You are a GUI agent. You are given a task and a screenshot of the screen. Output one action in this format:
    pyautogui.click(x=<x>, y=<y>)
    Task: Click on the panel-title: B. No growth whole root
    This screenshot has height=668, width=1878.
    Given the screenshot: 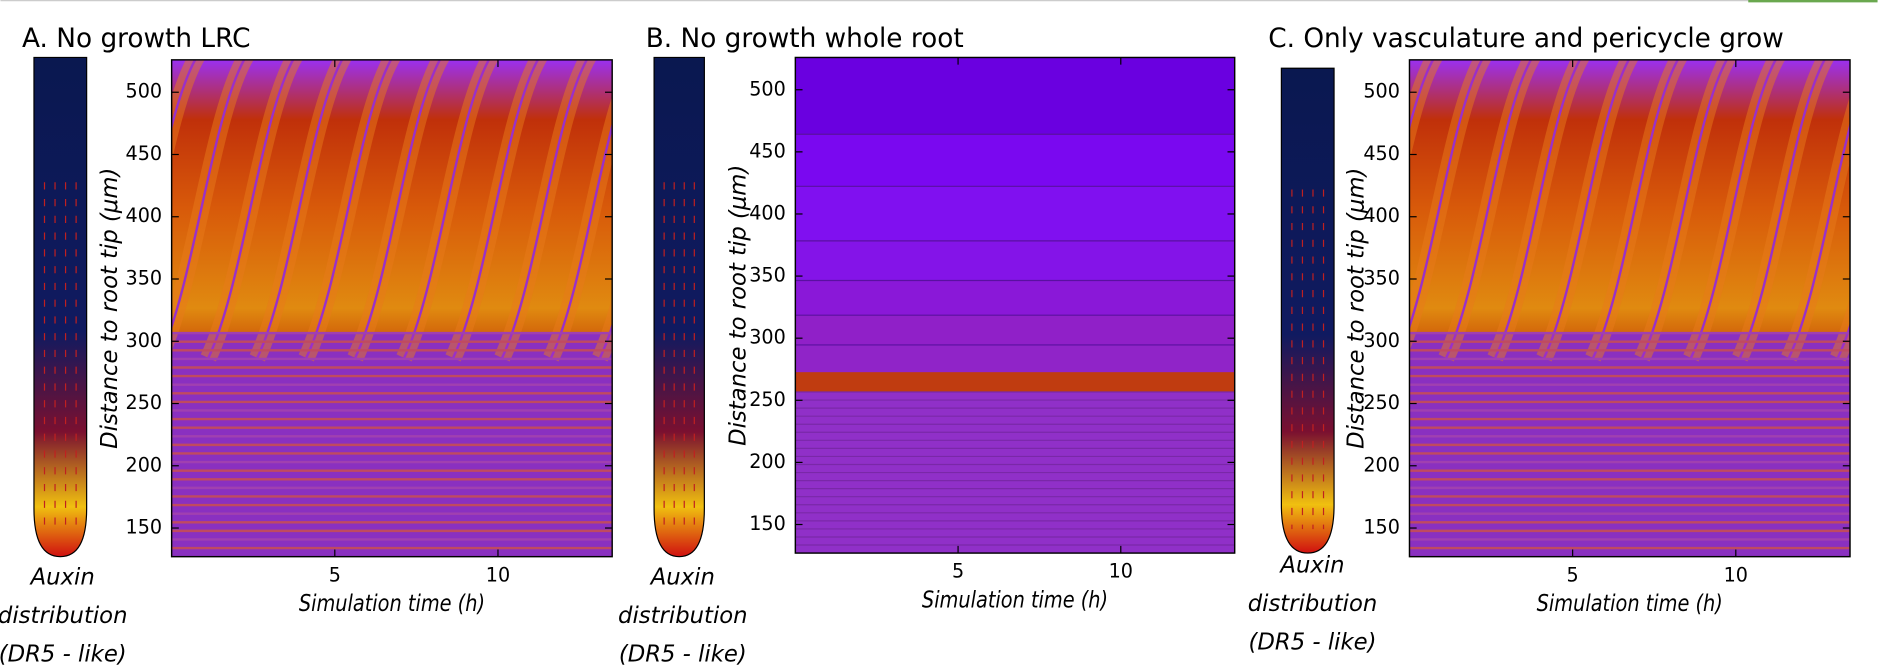 What is the action you would take?
    pyautogui.click(x=805, y=39)
    